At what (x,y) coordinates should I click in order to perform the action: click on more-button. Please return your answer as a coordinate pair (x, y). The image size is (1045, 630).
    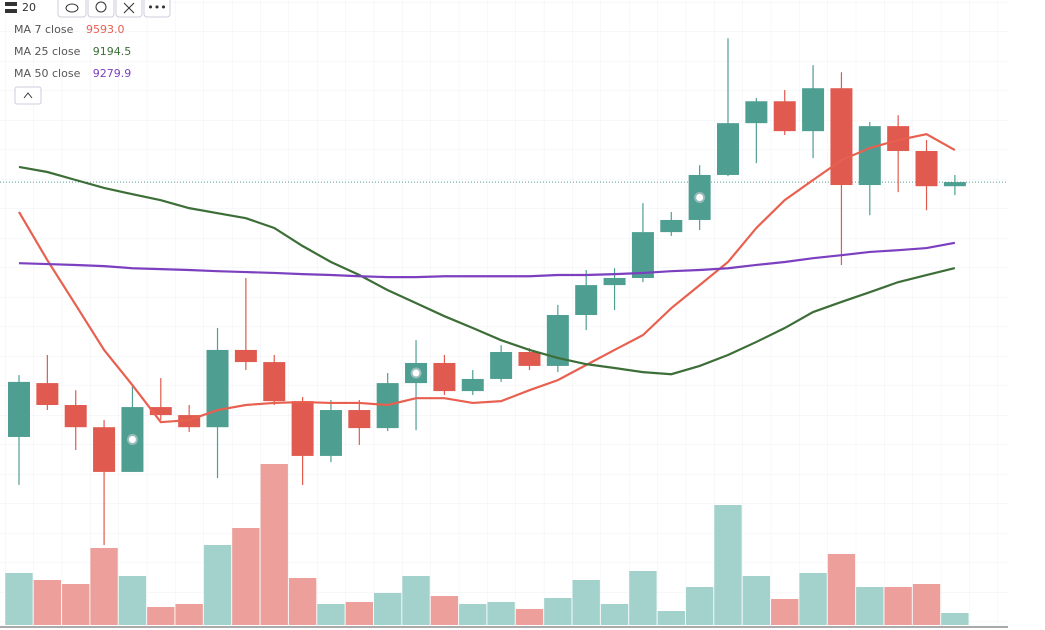
    Looking at the image, I should click on (157, 9).